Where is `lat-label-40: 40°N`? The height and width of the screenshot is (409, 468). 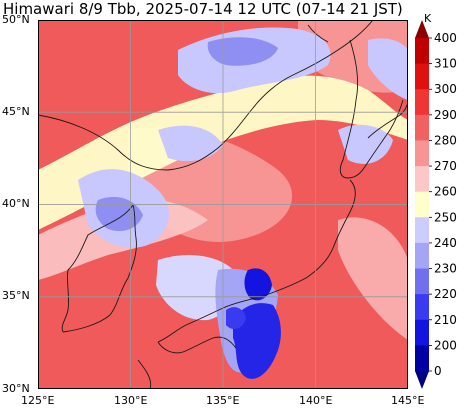
lat-label-40: 40°N is located at coordinates (16, 203).